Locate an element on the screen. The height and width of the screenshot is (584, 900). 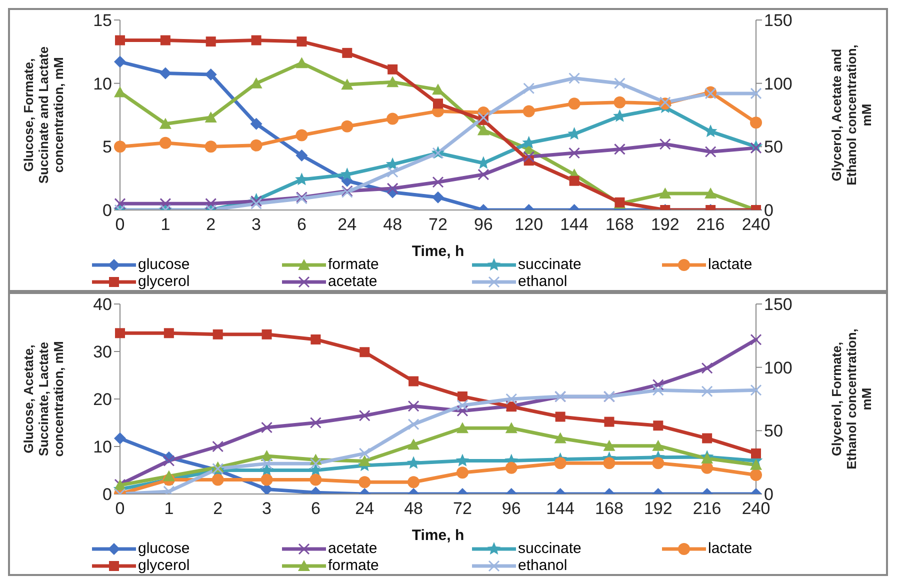
y-tick-label: 40 is located at coordinates (102, 304).